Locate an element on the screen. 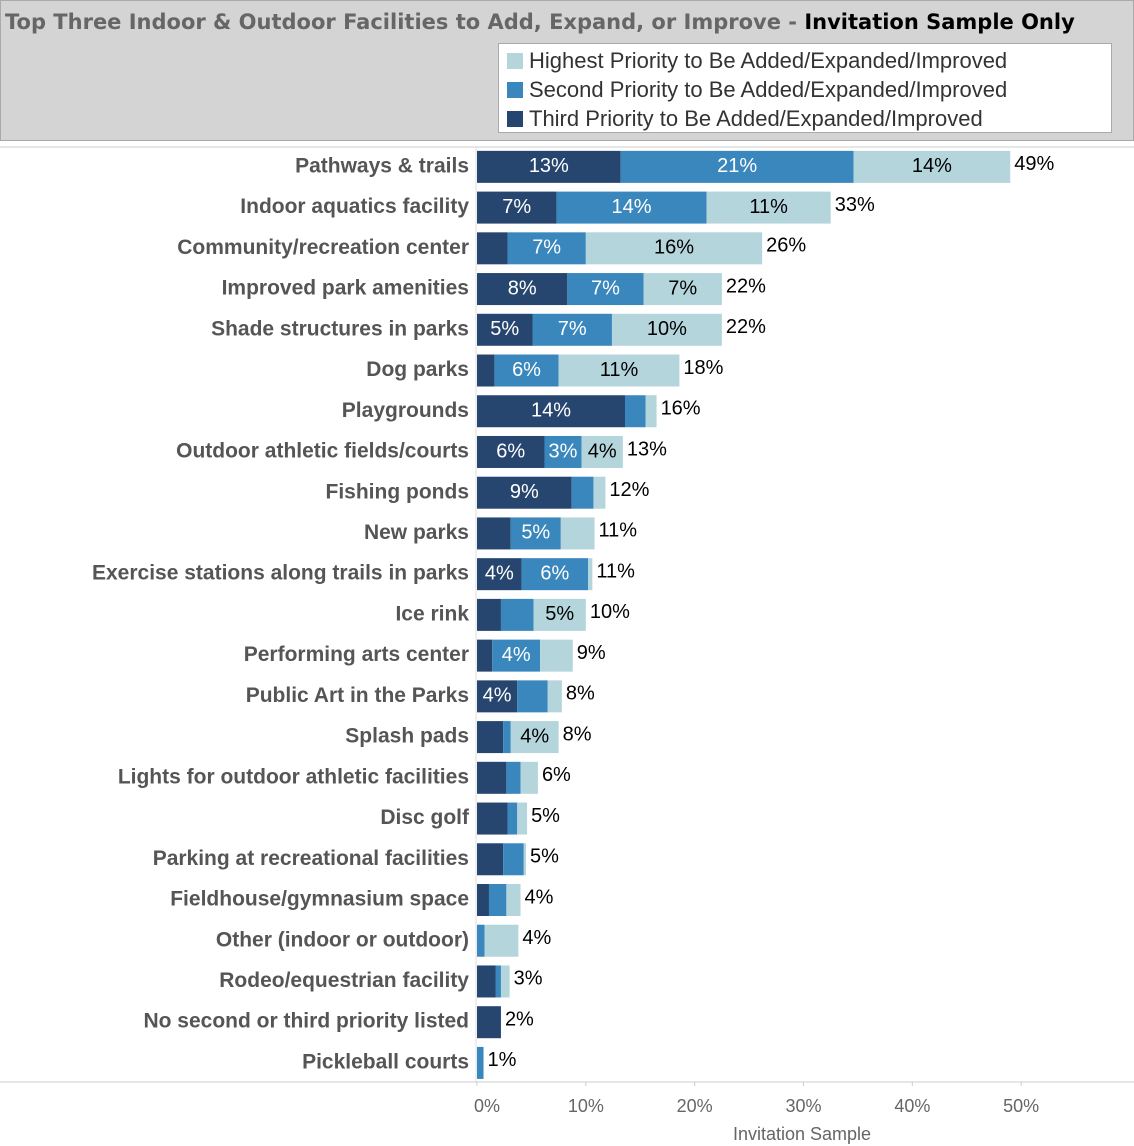  value-label: 11% is located at coordinates (619, 370).